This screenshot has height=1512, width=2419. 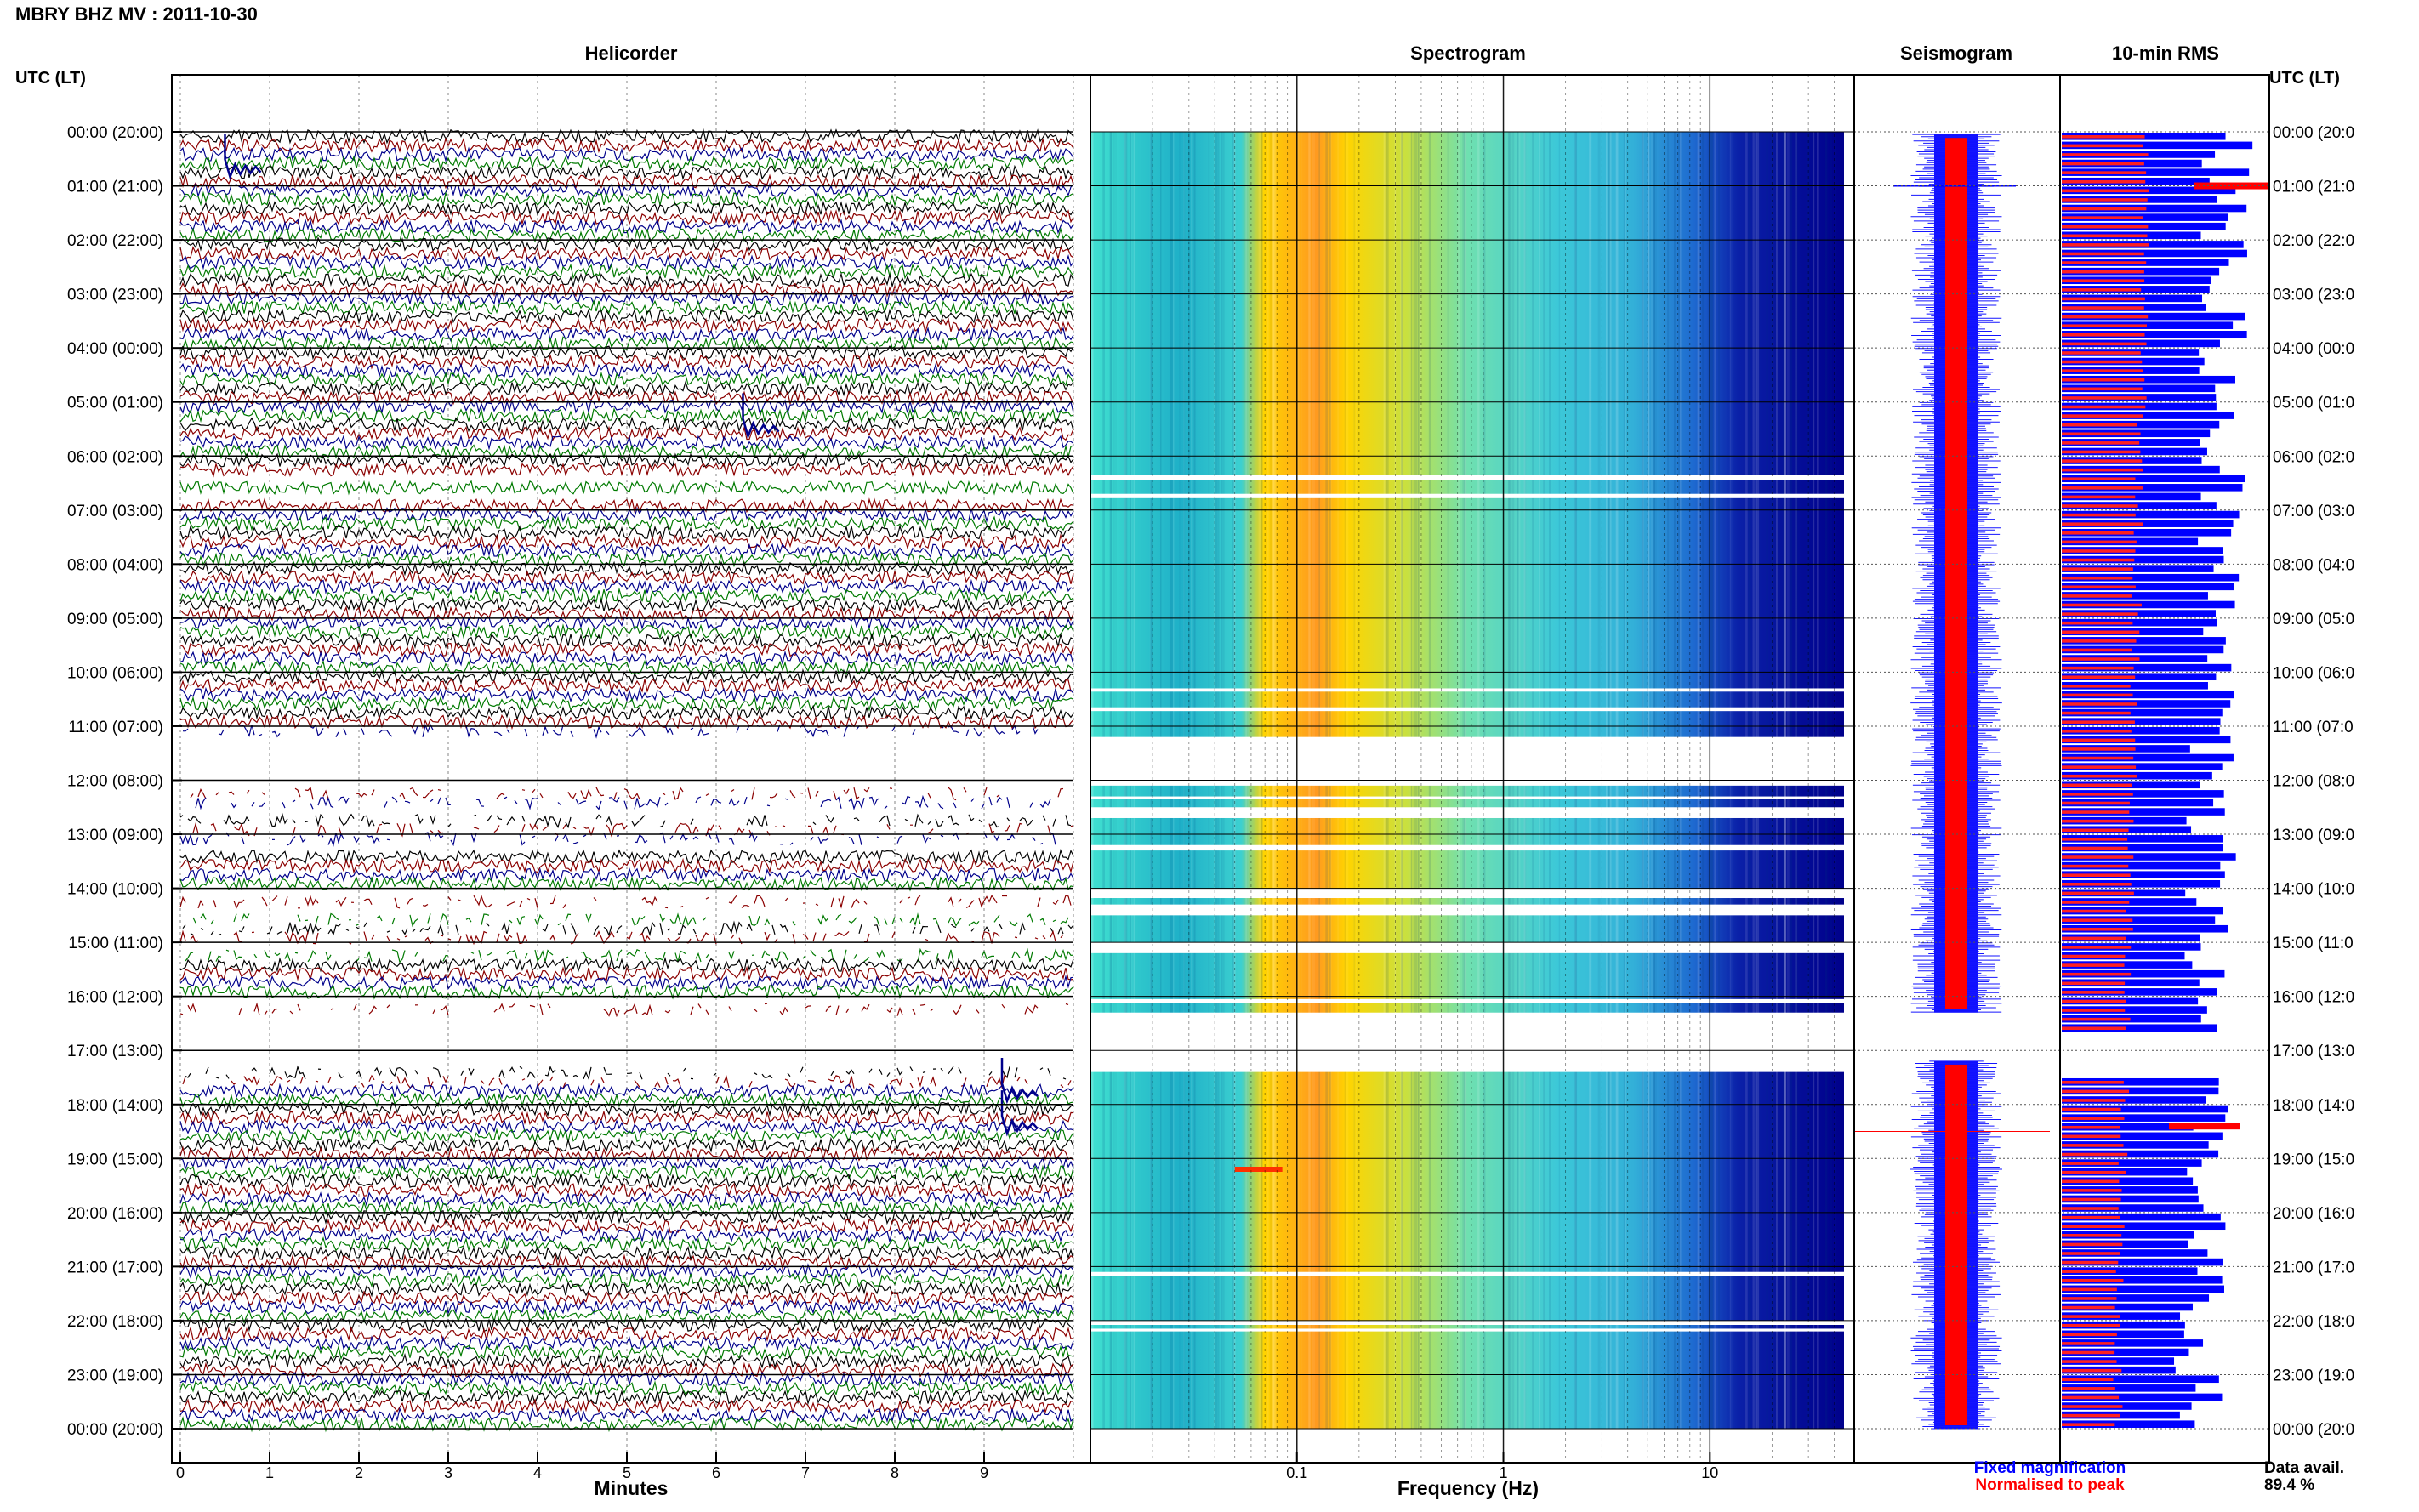 I want to click on time-tick-label-right: 00:00 (20:0, so click(x=2313, y=1430).